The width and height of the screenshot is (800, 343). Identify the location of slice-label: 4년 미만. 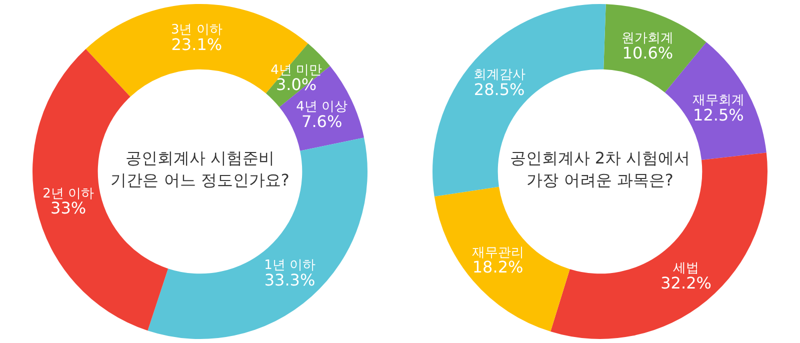
(296, 70).